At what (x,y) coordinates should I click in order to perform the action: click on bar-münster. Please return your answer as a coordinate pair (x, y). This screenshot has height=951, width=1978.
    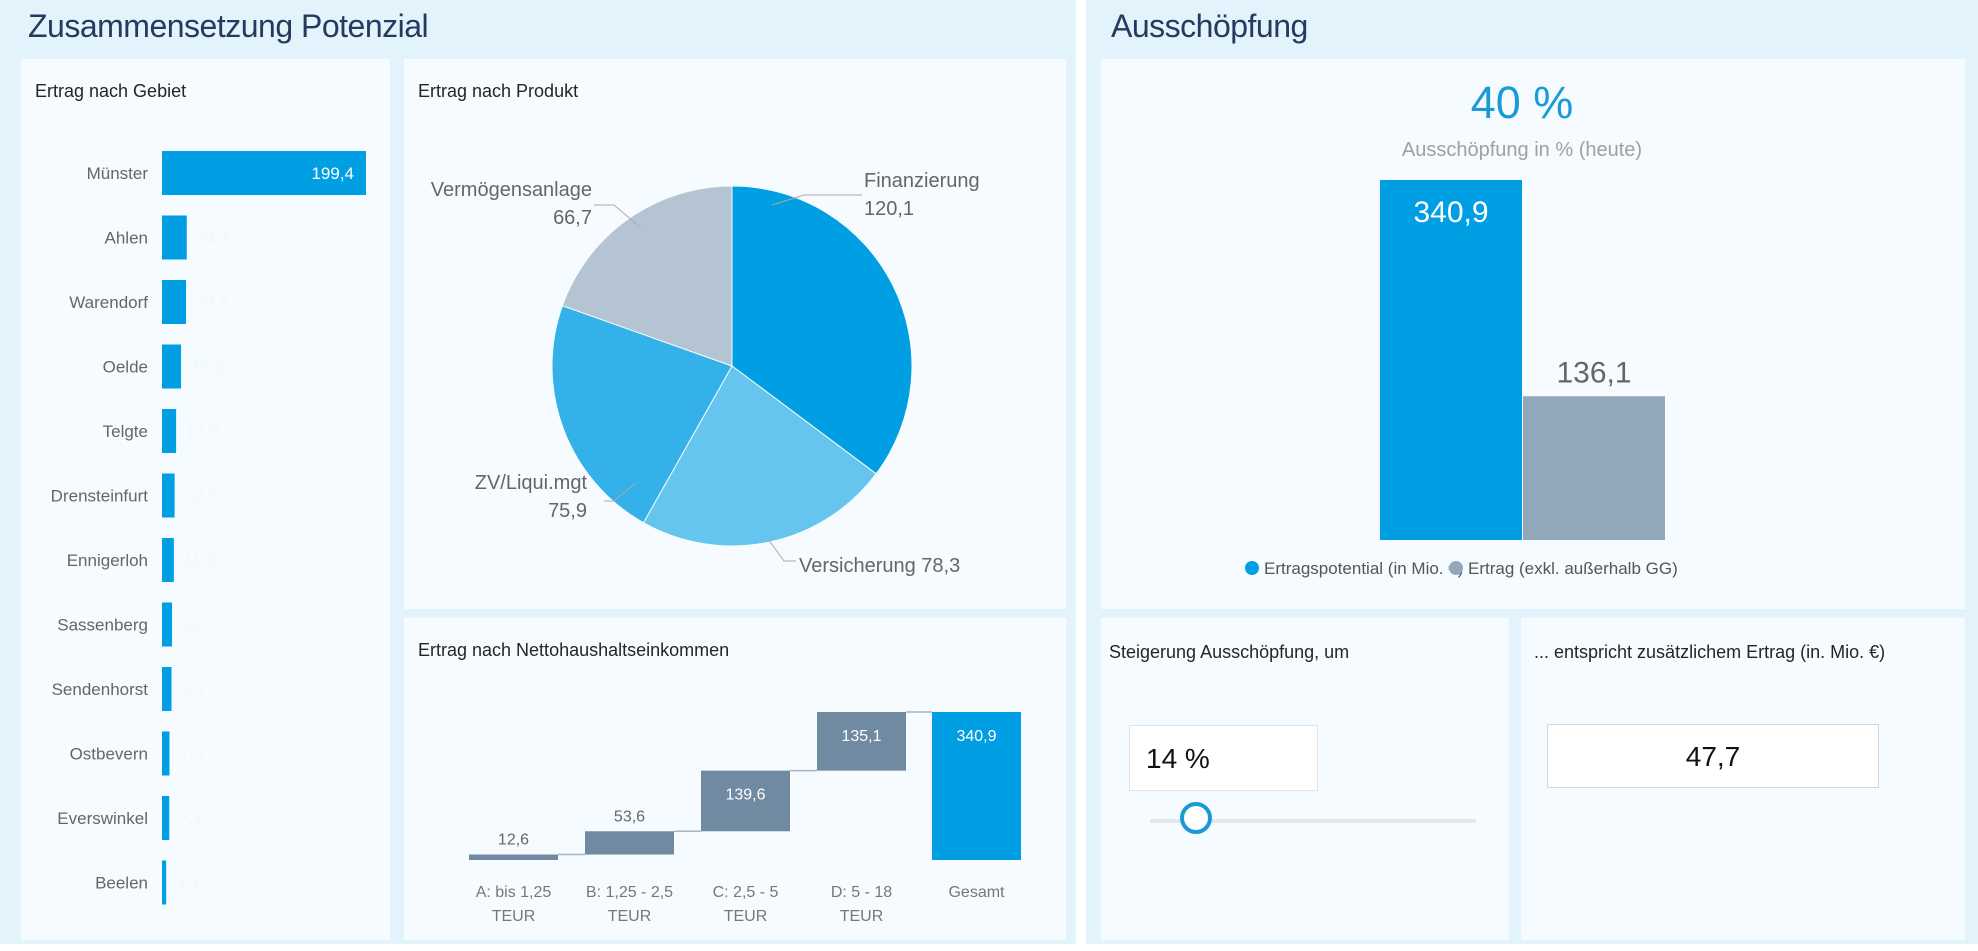
    Looking at the image, I should click on (264, 173).